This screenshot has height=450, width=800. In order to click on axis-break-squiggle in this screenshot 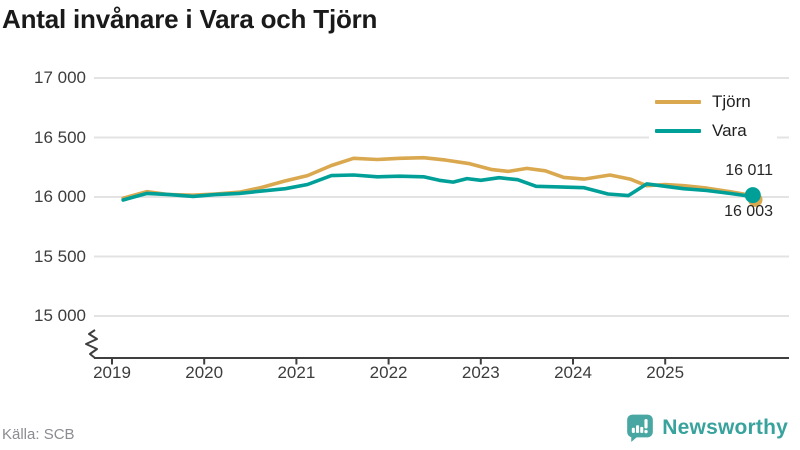, I will do `click(91, 344)`.